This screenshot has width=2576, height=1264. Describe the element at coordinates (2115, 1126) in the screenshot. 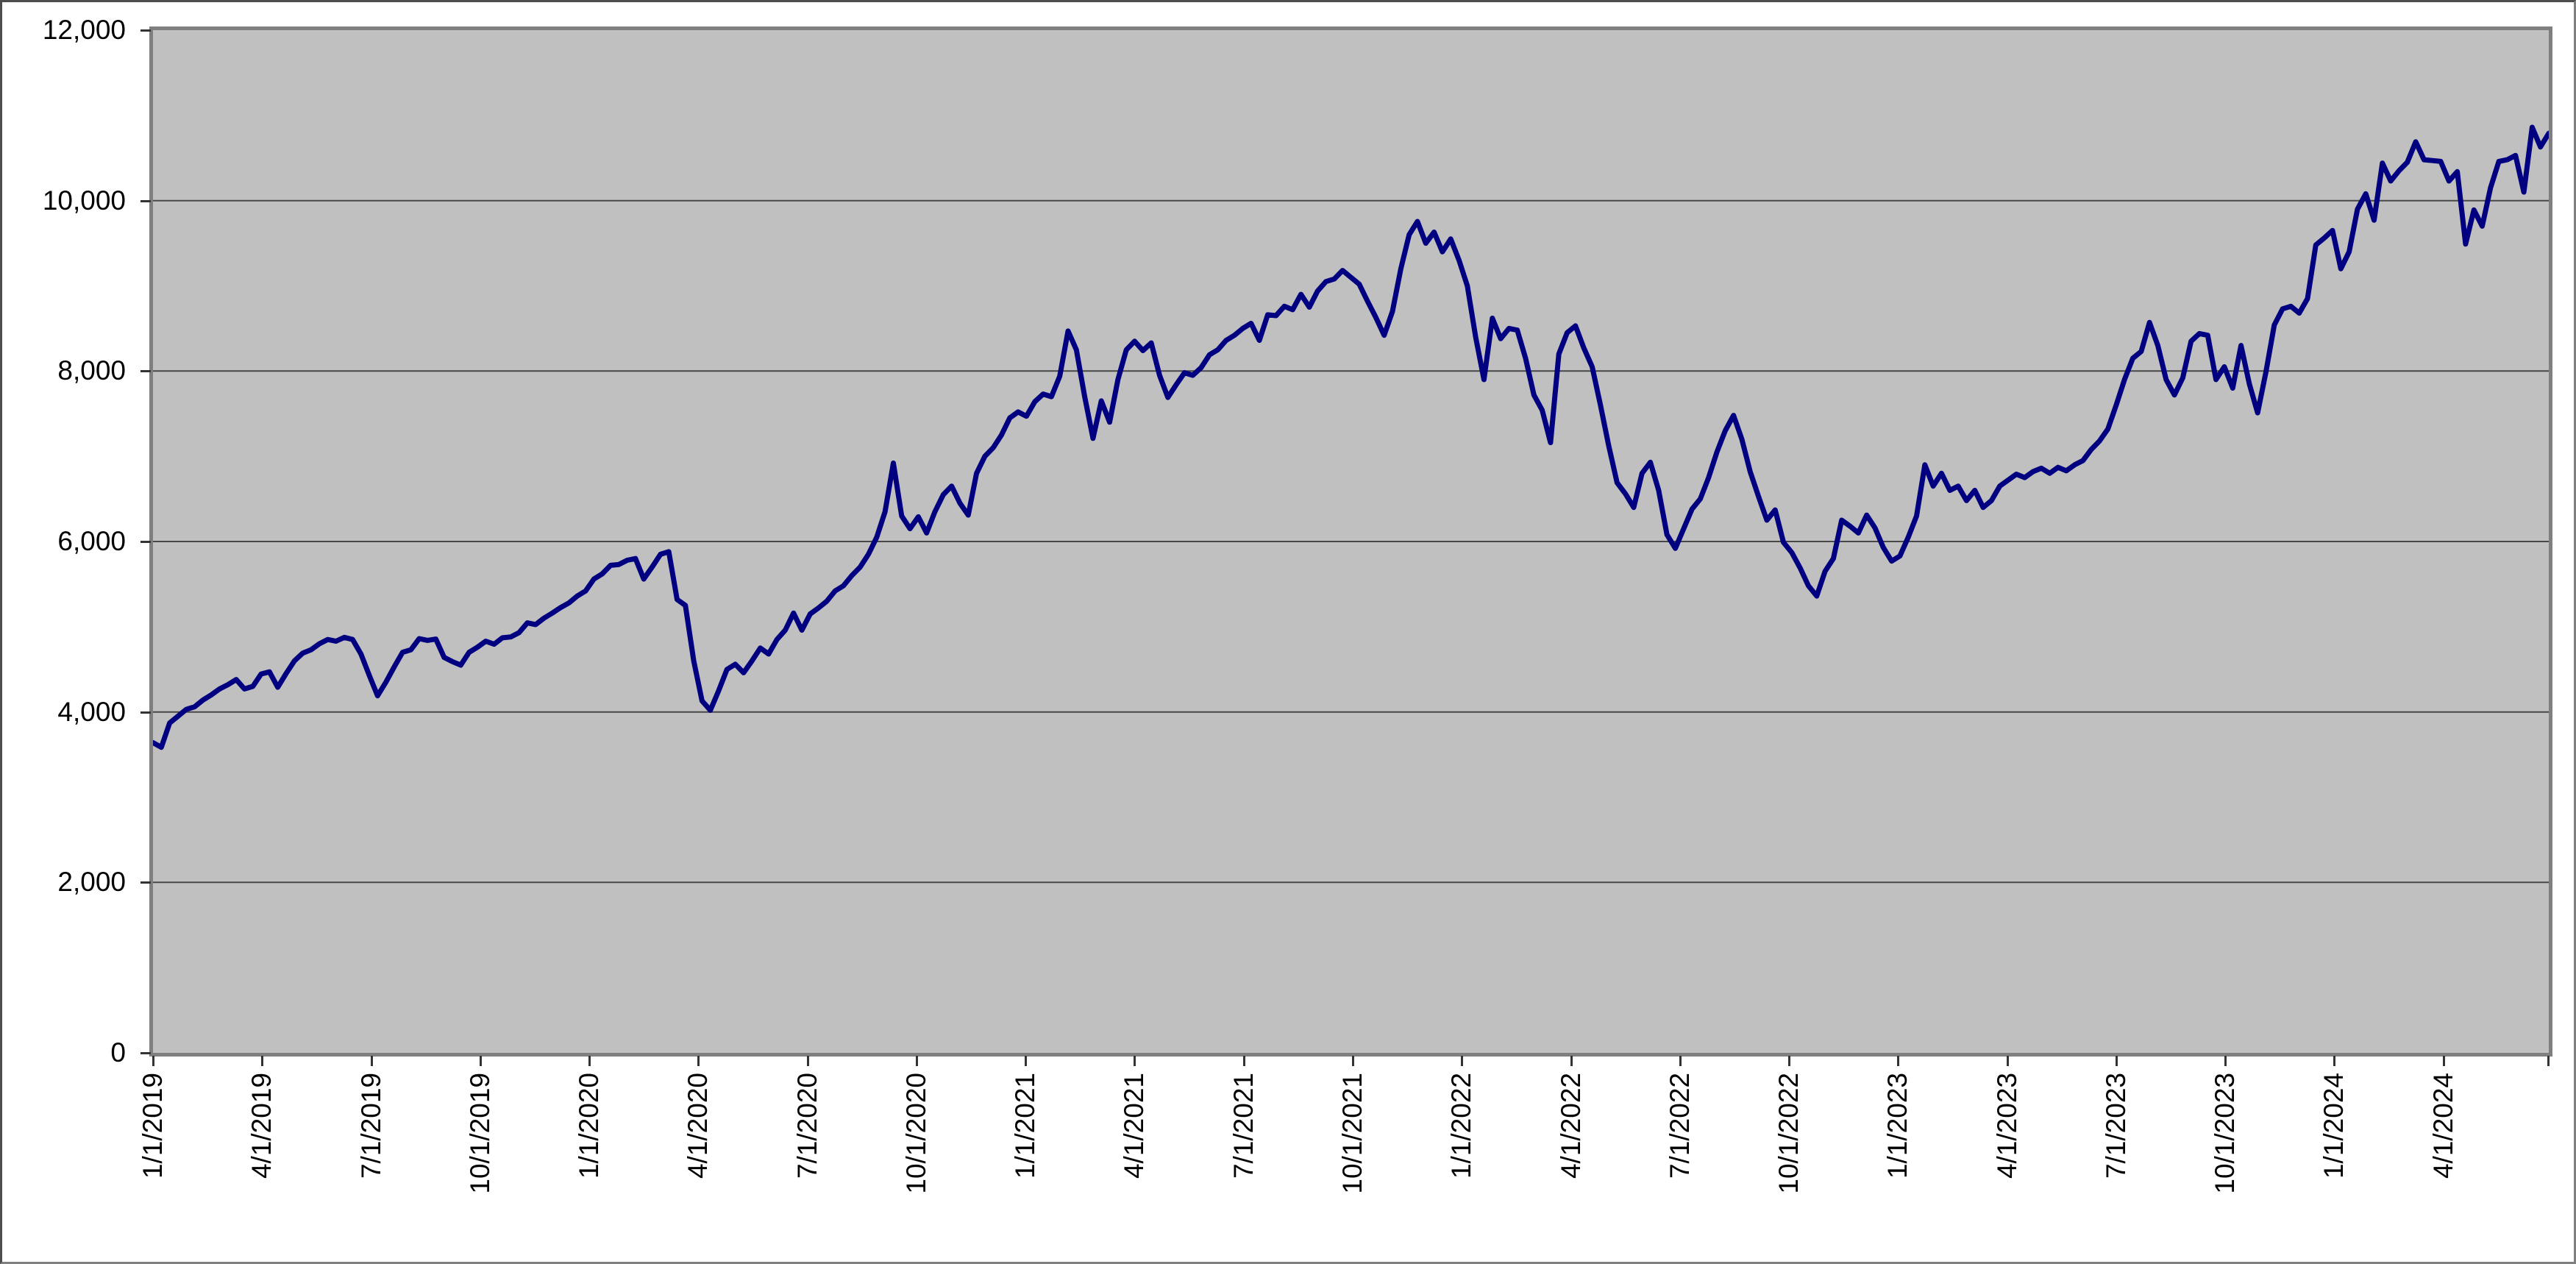

I see `x-tick-label: 7/1/2023` at that location.